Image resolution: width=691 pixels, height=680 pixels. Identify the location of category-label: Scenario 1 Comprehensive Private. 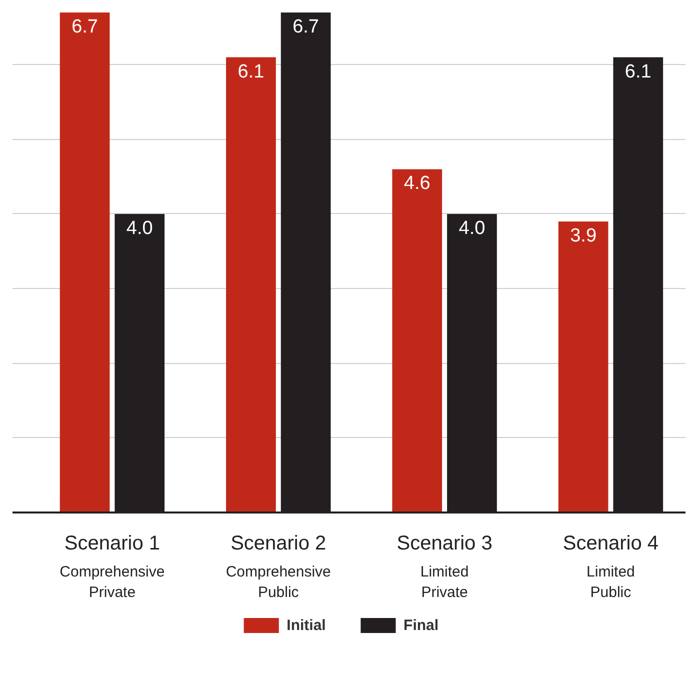
(112, 566).